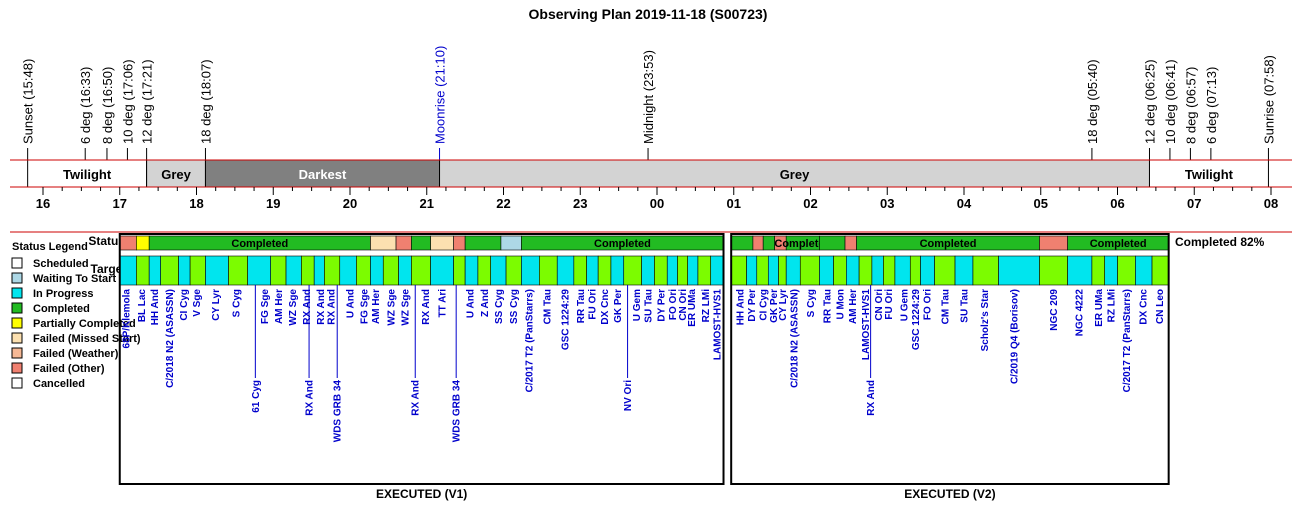  I want to click on target-label: CY Lyr, so click(216, 305).